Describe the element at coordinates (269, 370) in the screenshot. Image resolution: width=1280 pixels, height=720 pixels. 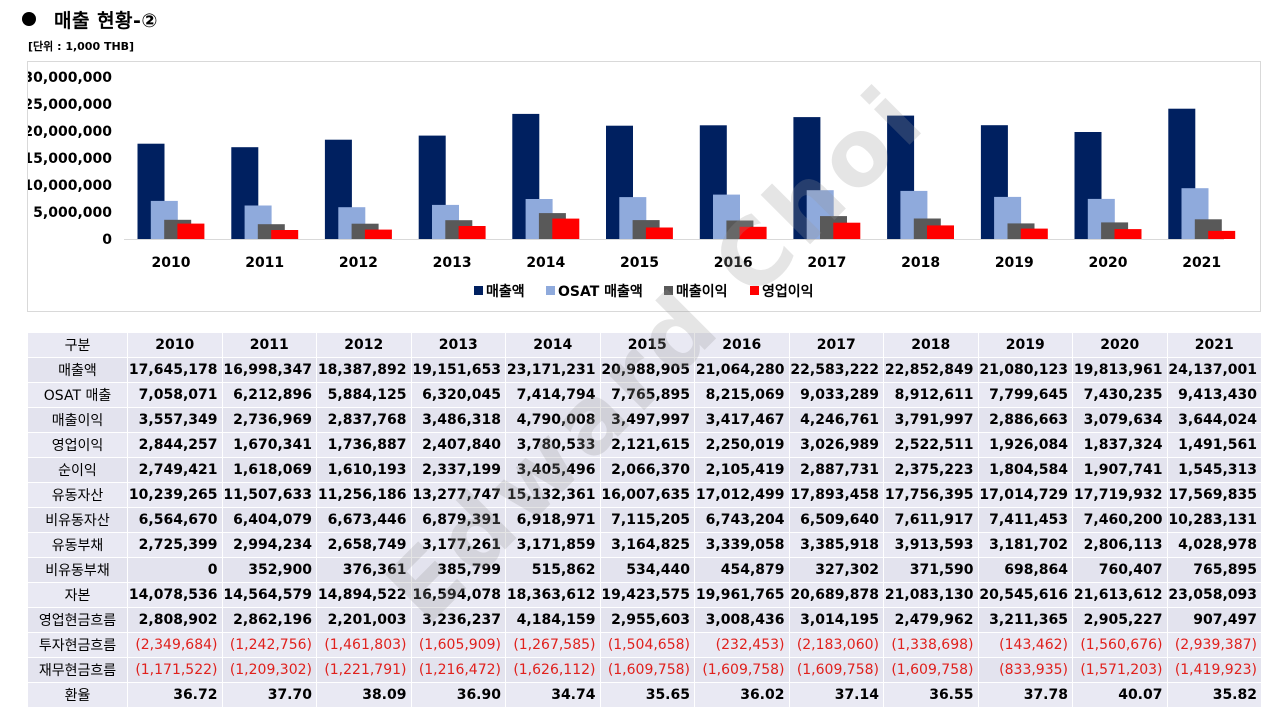
I see `table-cell: 16,998,347` at that location.